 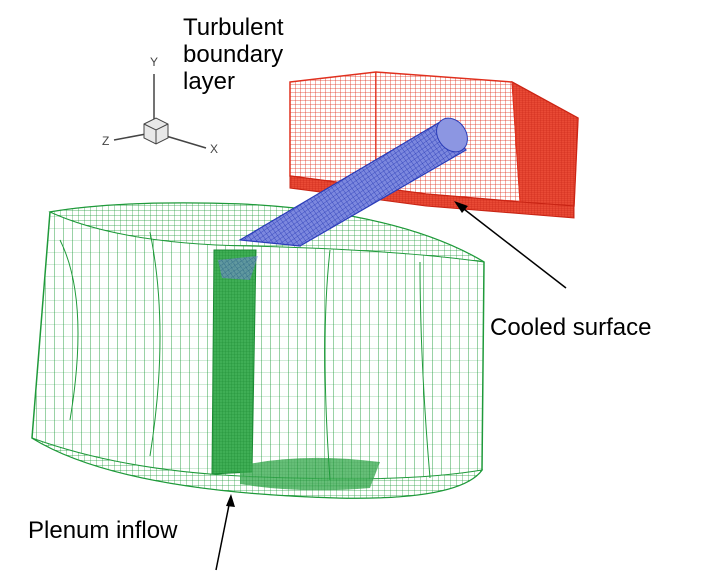 I want to click on plenum-inflow-label: Plenum inflow, so click(x=103, y=530).